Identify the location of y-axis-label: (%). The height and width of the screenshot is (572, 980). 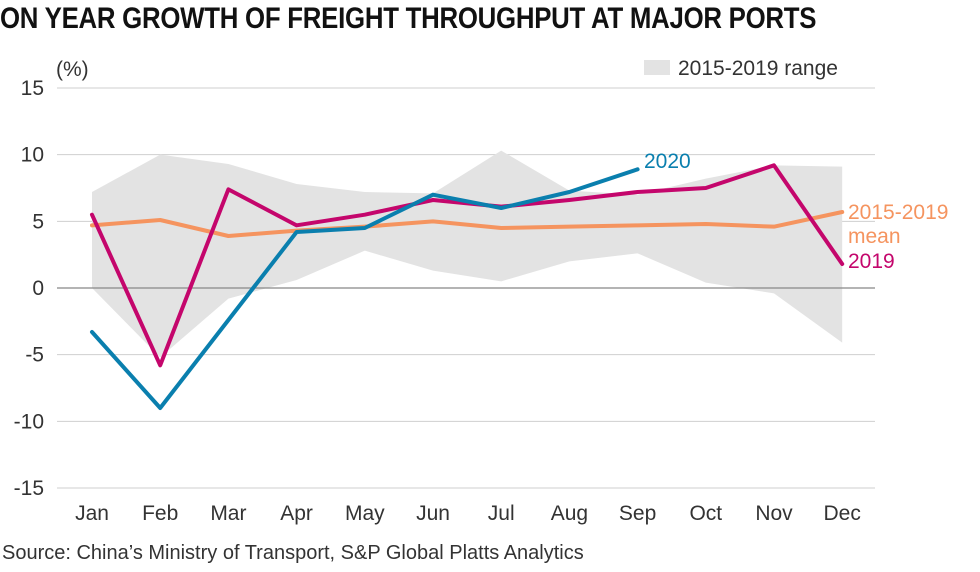
(72, 69).